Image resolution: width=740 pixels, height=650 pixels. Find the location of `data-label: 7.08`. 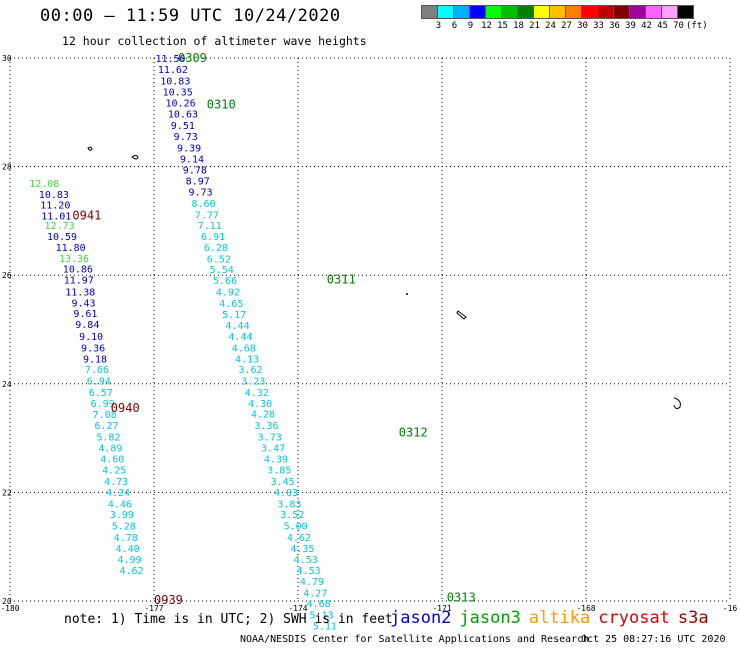

data-label: 7.08 is located at coordinates (105, 415).